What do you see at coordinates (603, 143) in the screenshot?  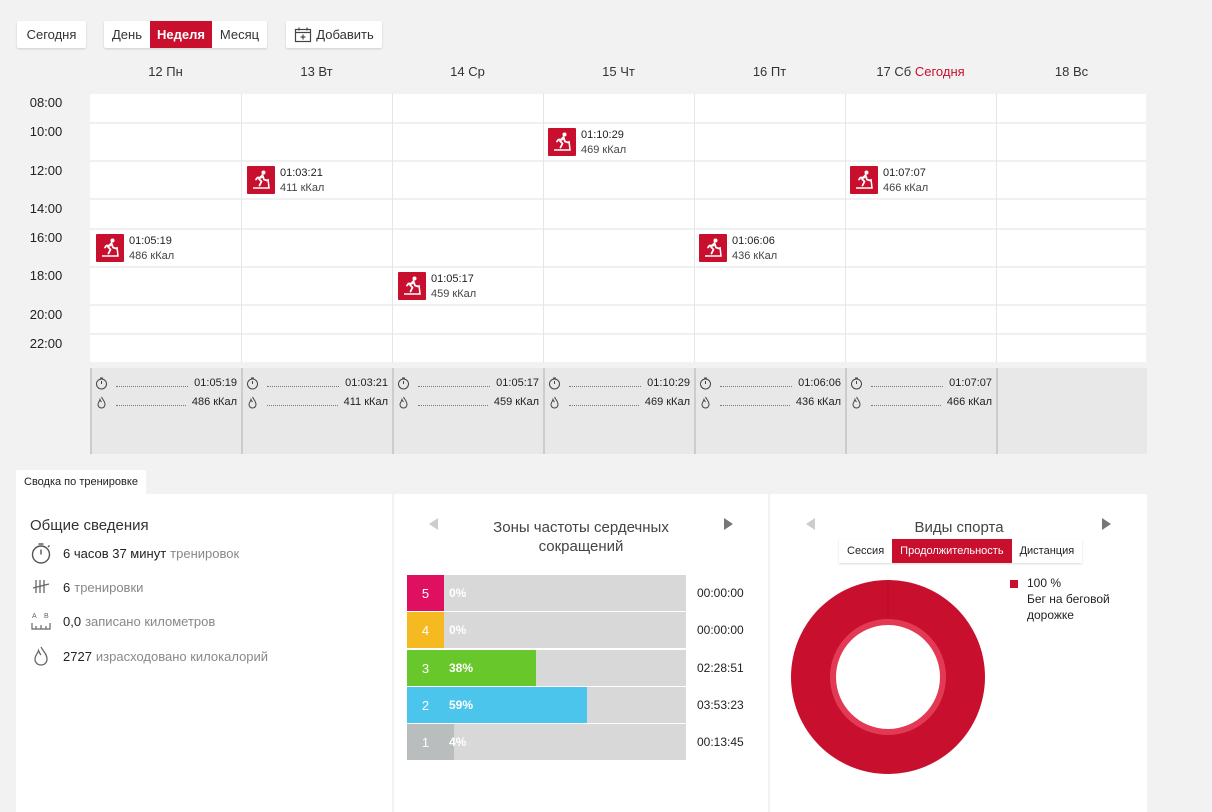 I see `event-text: 01:10:29 469 кКал` at bounding box center [603, 143].